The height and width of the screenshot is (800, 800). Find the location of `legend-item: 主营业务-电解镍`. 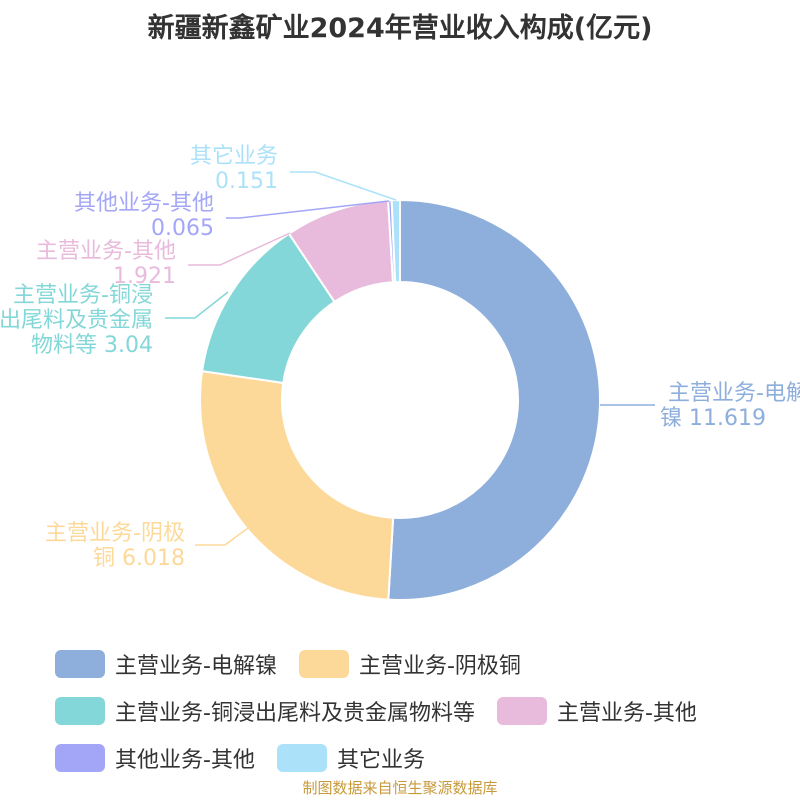

legend-item: 主营业务-电解镍 is located at coordinates (166, 664).